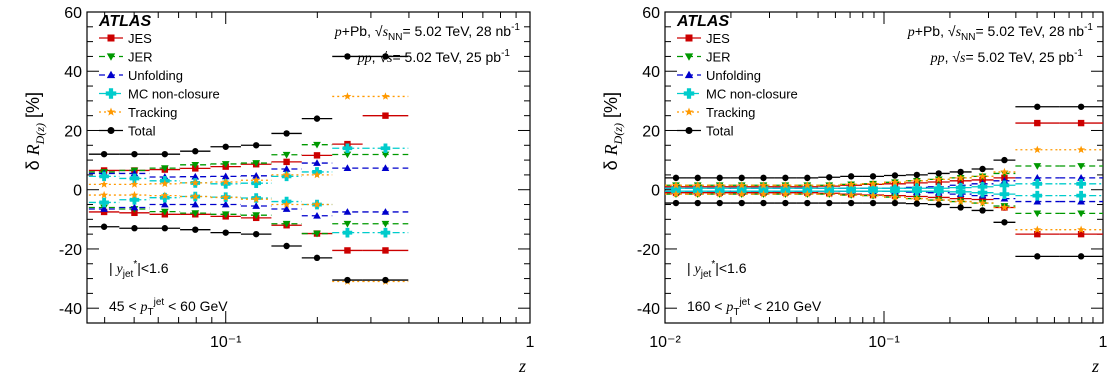 This screenshot has width=1108, height=376. What do you see at coordinates (35, 131) in the screenshot?
I see `y-axis-title: δ RD(z) [%]` at bounding box center [35, 131].